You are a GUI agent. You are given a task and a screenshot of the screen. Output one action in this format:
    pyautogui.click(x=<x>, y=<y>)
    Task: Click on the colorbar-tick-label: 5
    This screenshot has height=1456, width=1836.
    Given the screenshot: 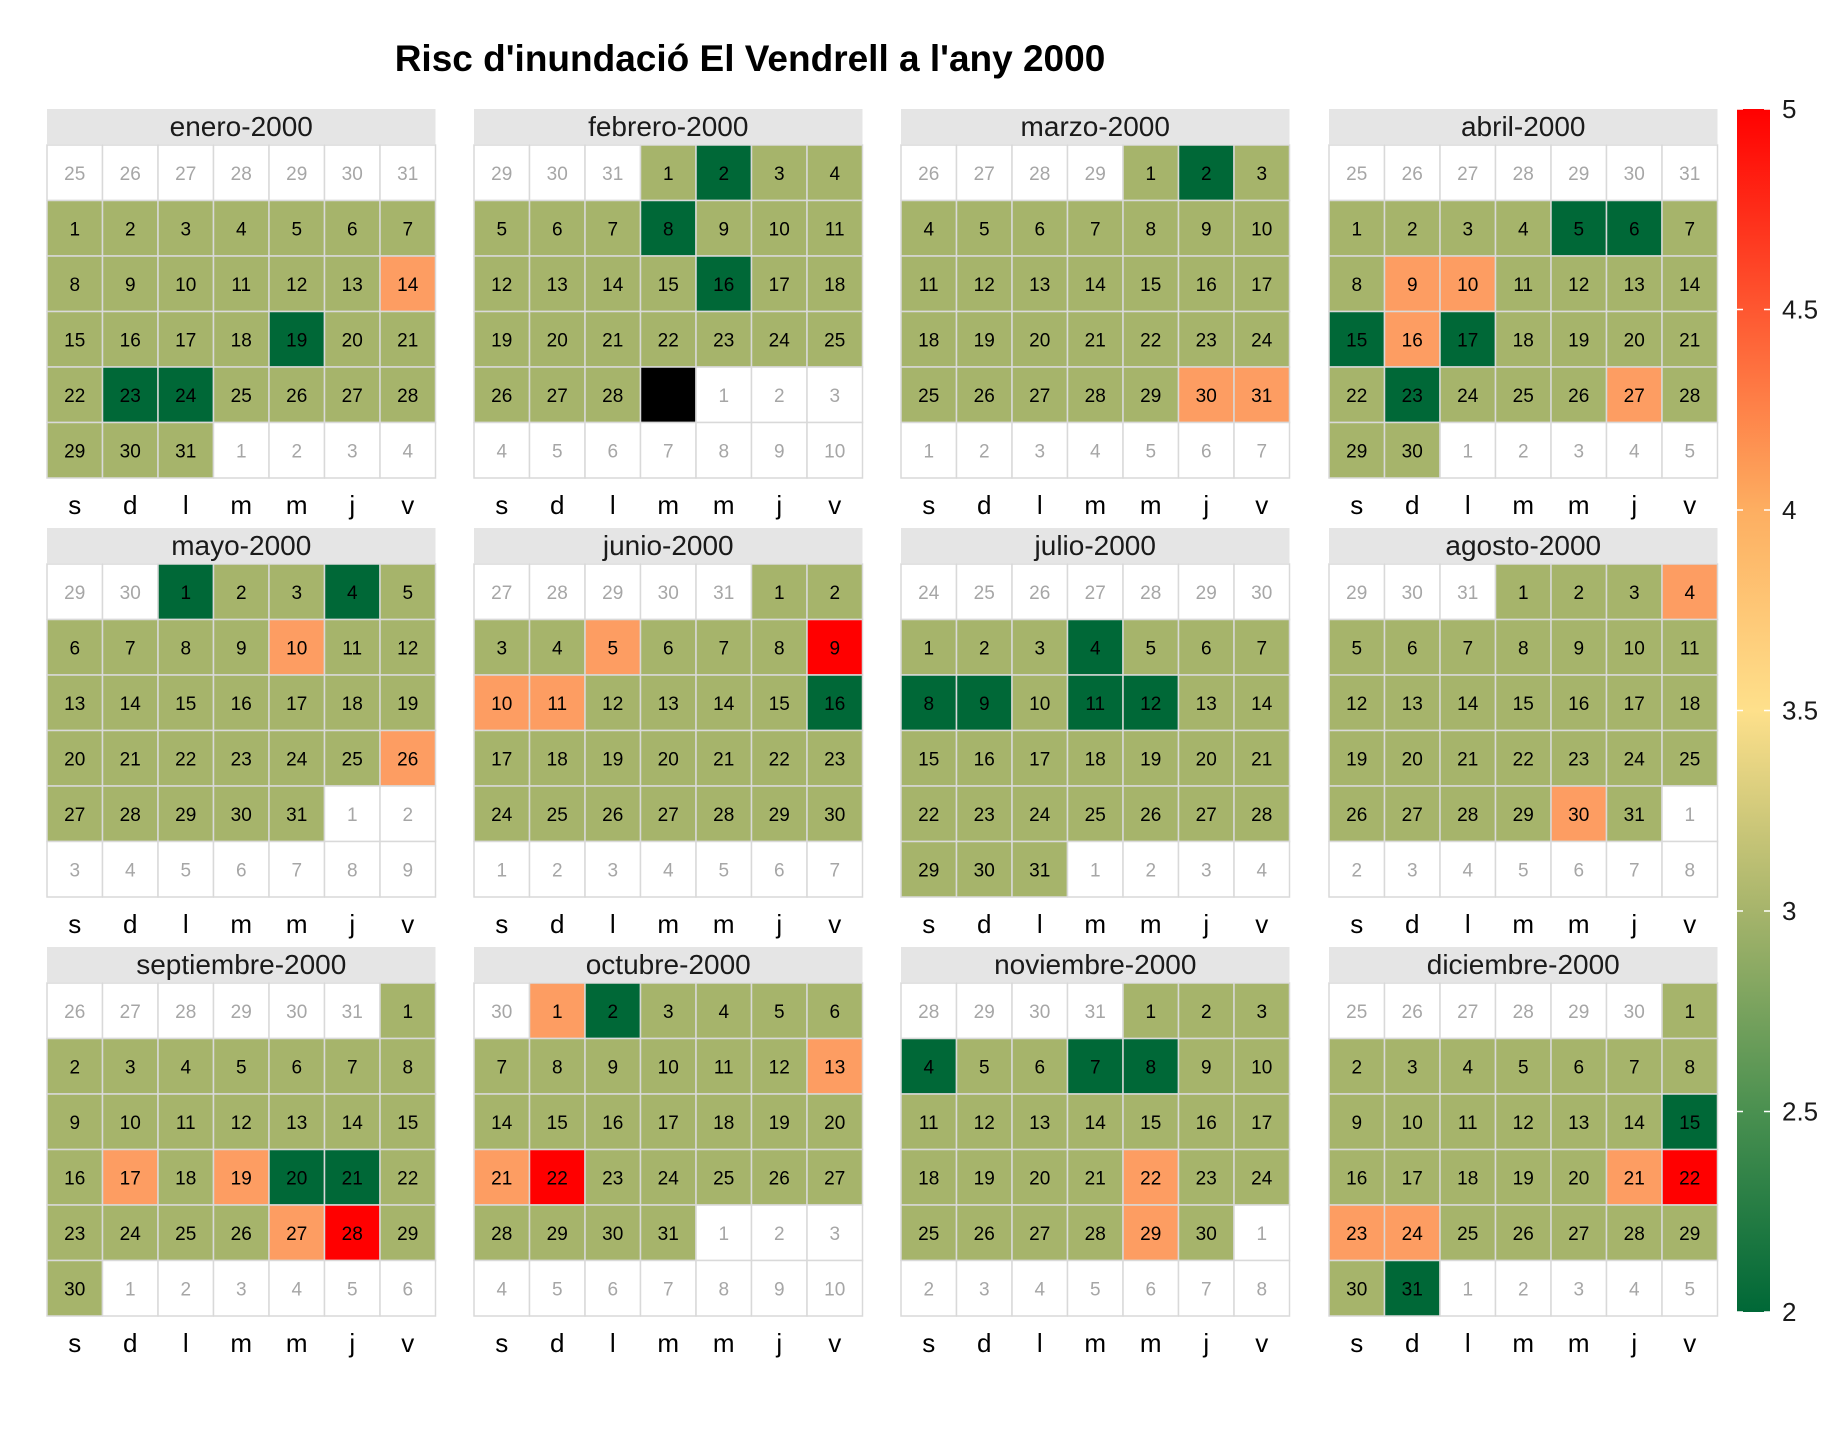 What is the action you would take?
    pyautogui.click(x=1789, y=109)
    